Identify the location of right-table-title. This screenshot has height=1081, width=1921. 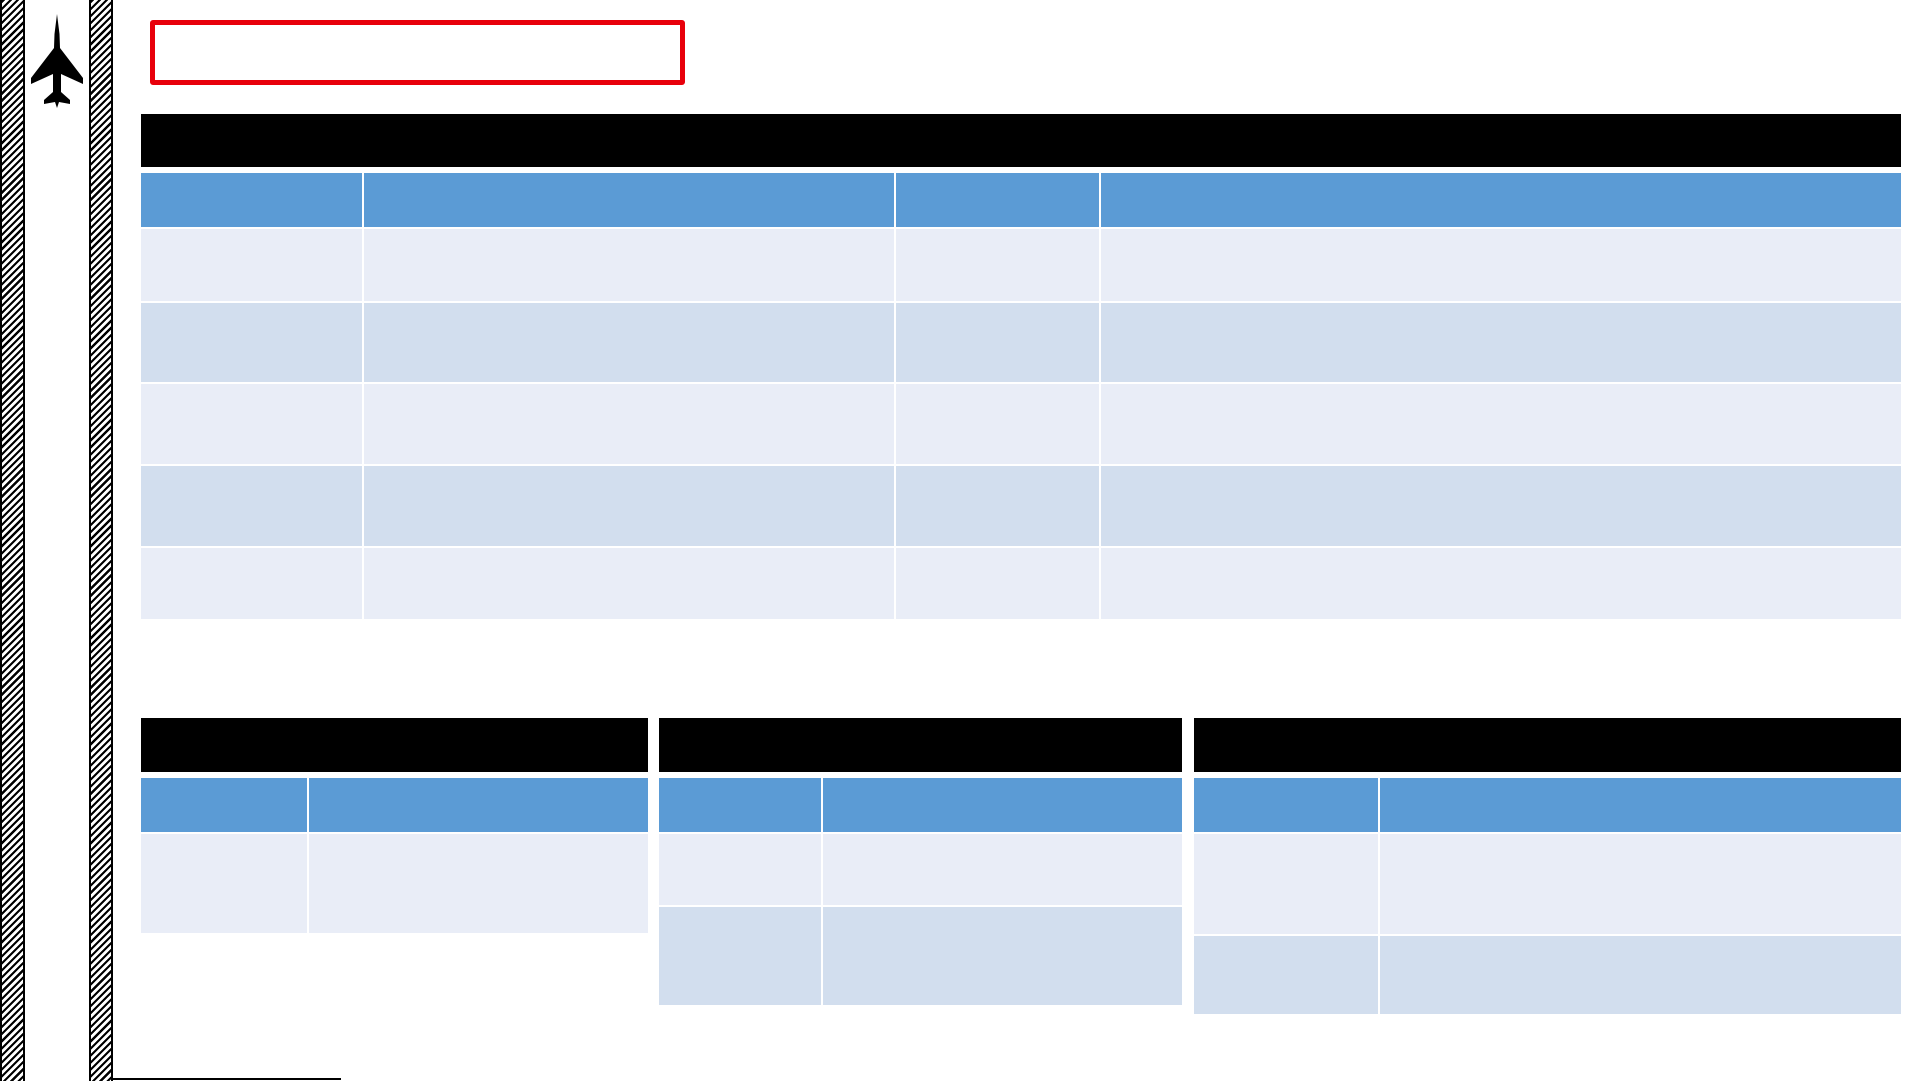
(1547, 748).